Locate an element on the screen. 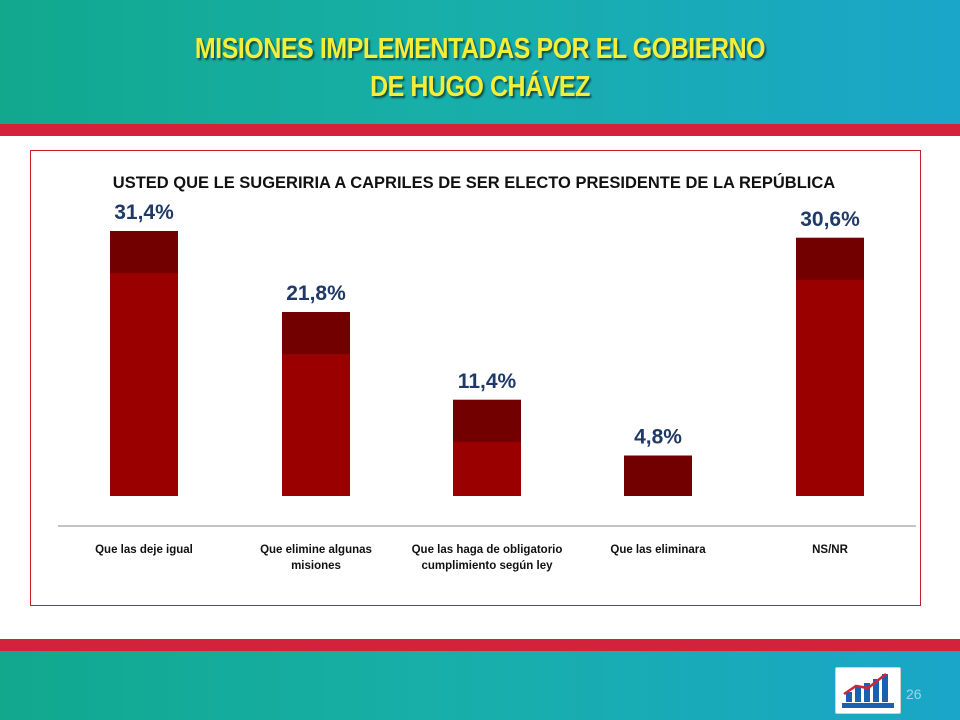  value-label-1: 31,4% is located at coordinates (144, 212).